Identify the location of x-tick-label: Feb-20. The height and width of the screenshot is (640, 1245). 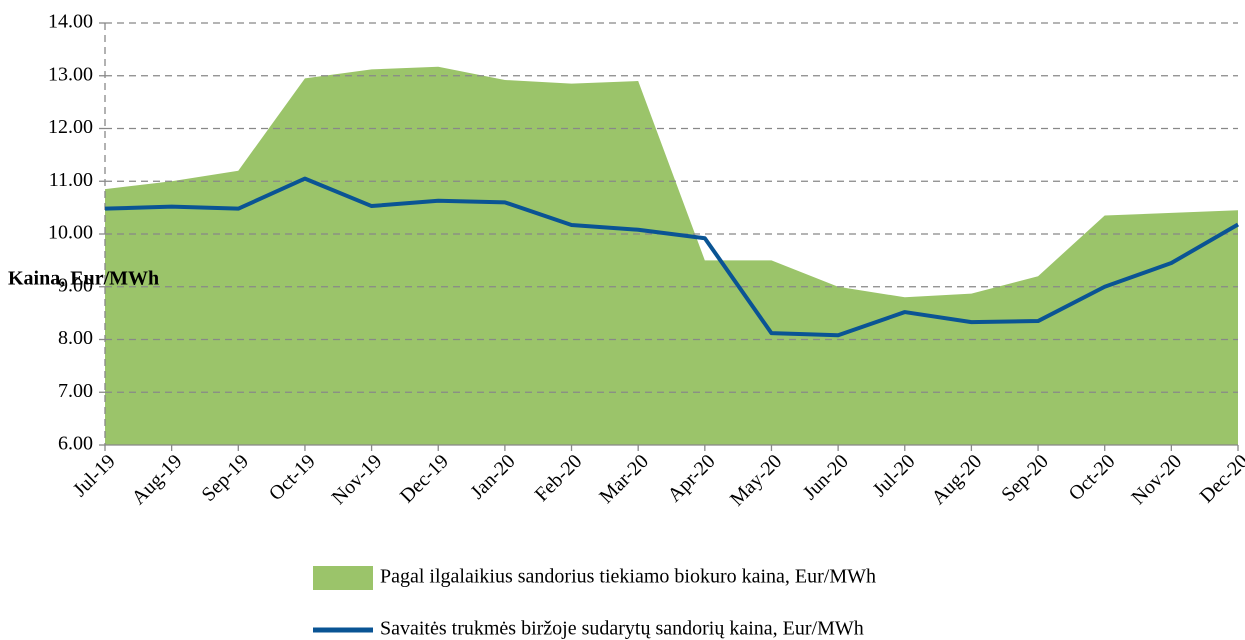
(559, 478).